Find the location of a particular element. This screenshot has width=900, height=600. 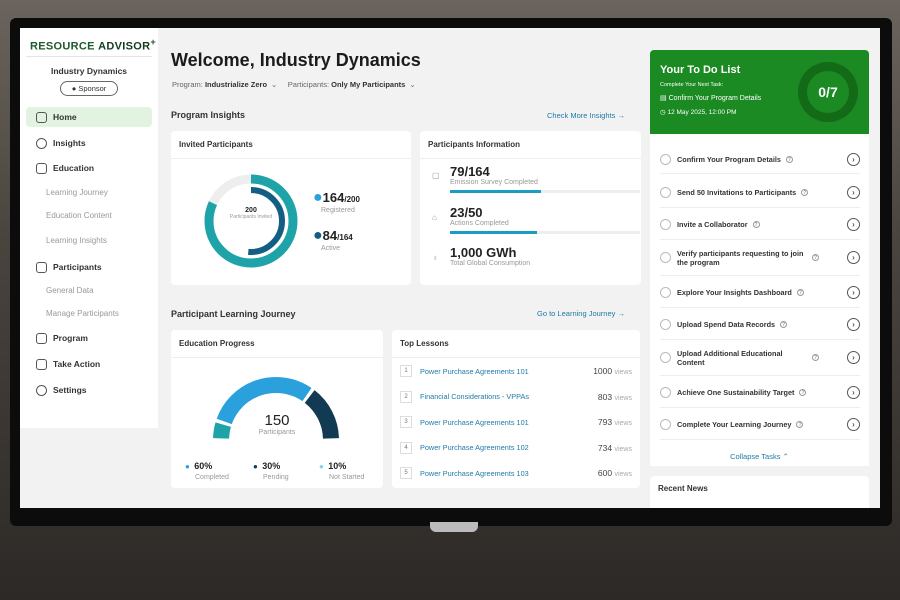

lesson-row: 3 Power Purchase Agreements 101 793 views is located at coordinates (516, 422).